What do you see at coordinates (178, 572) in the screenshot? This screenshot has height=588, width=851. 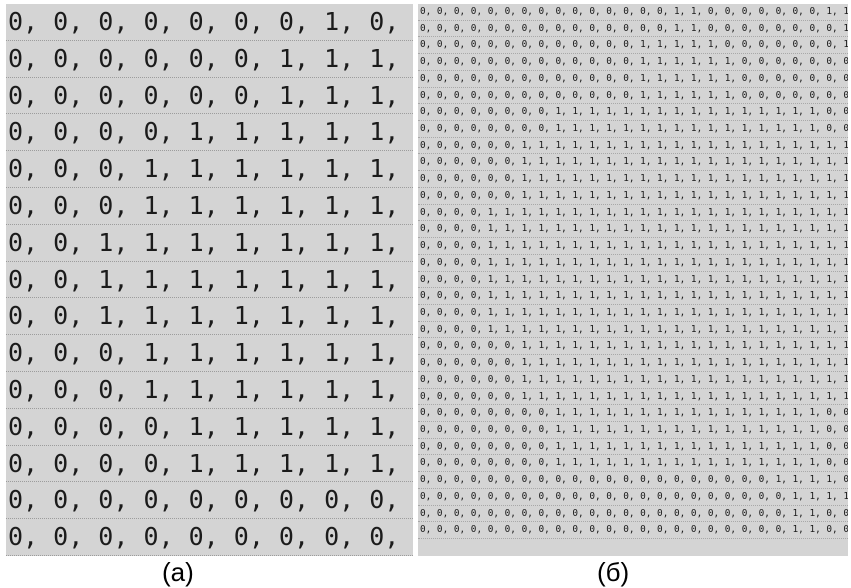 I see `caption-a: (a)` at bounding box center [178, 572].